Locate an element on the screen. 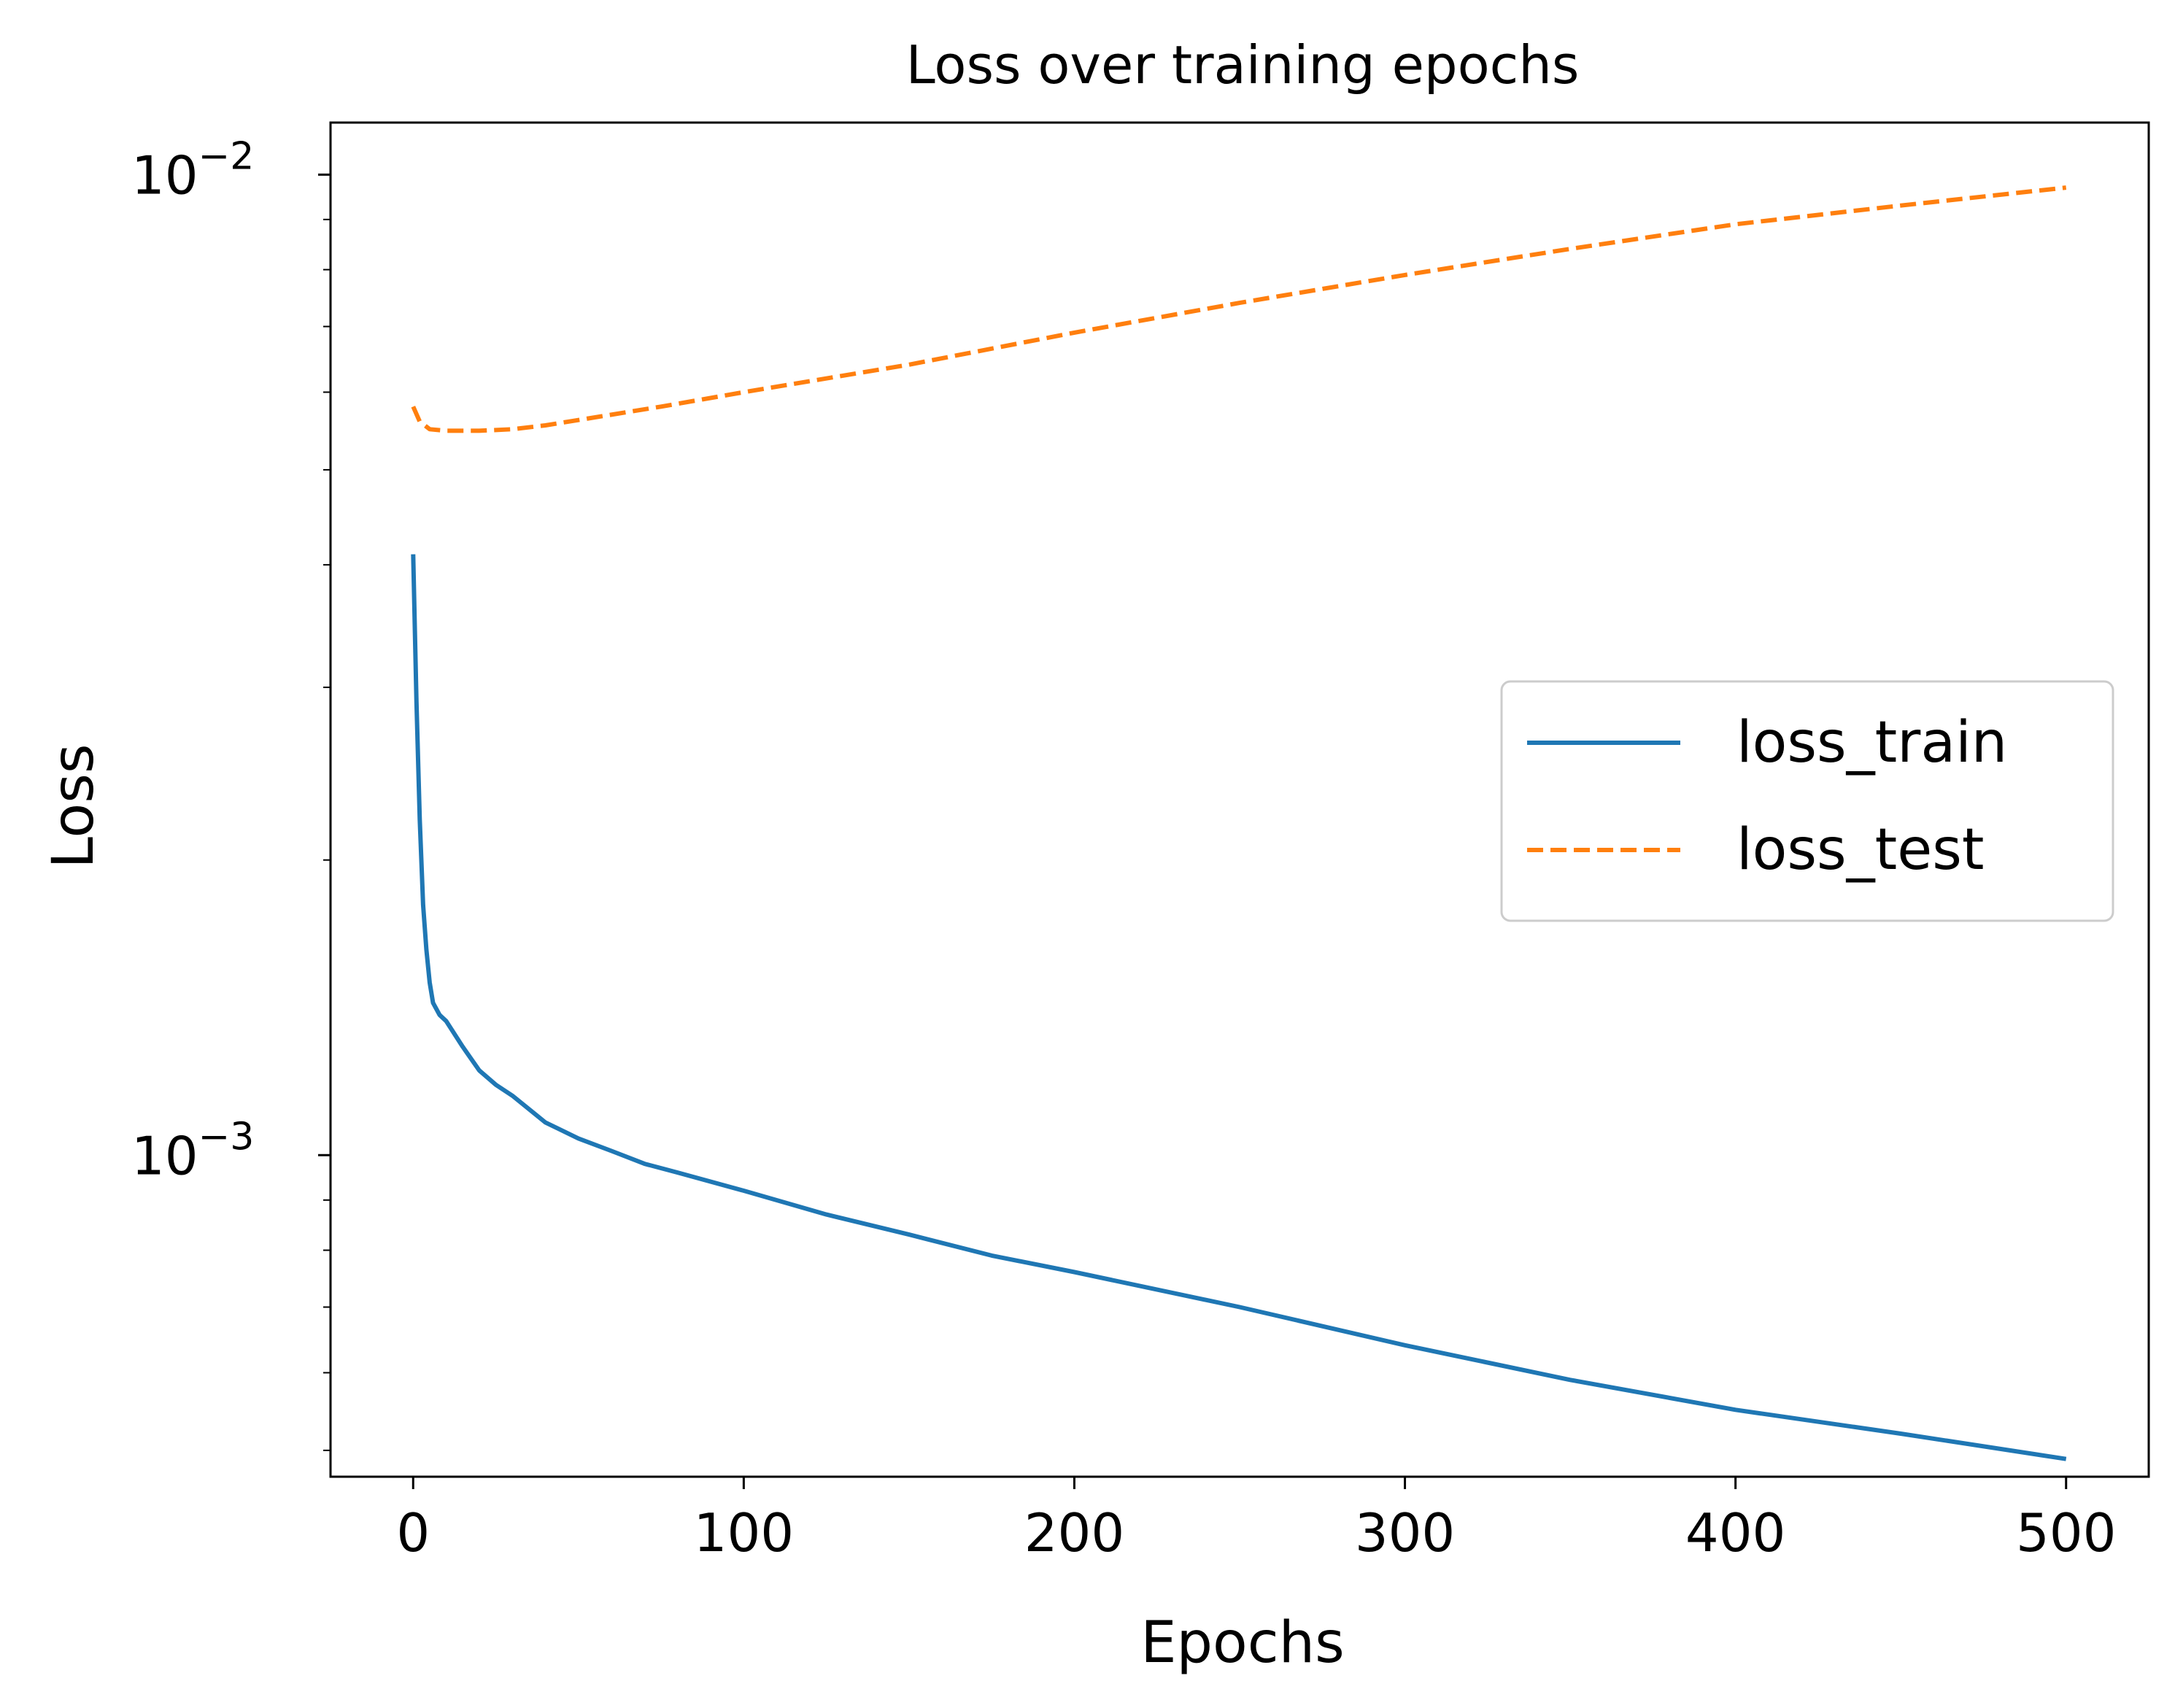 The image size is (2175, 1708). legend-label: loss_train is located at coordinates (1872, 743).